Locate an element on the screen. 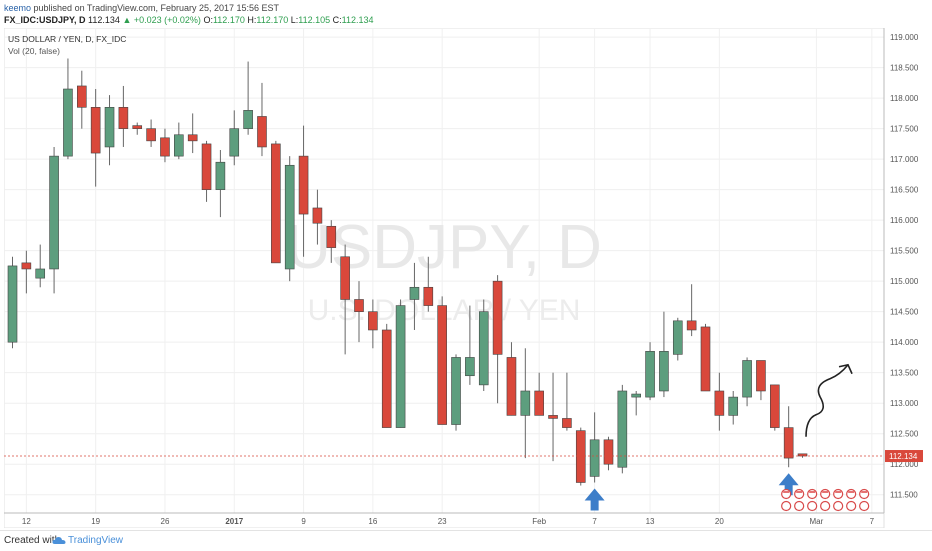  low-value: 112.105 is located at coordinates (314, 20).